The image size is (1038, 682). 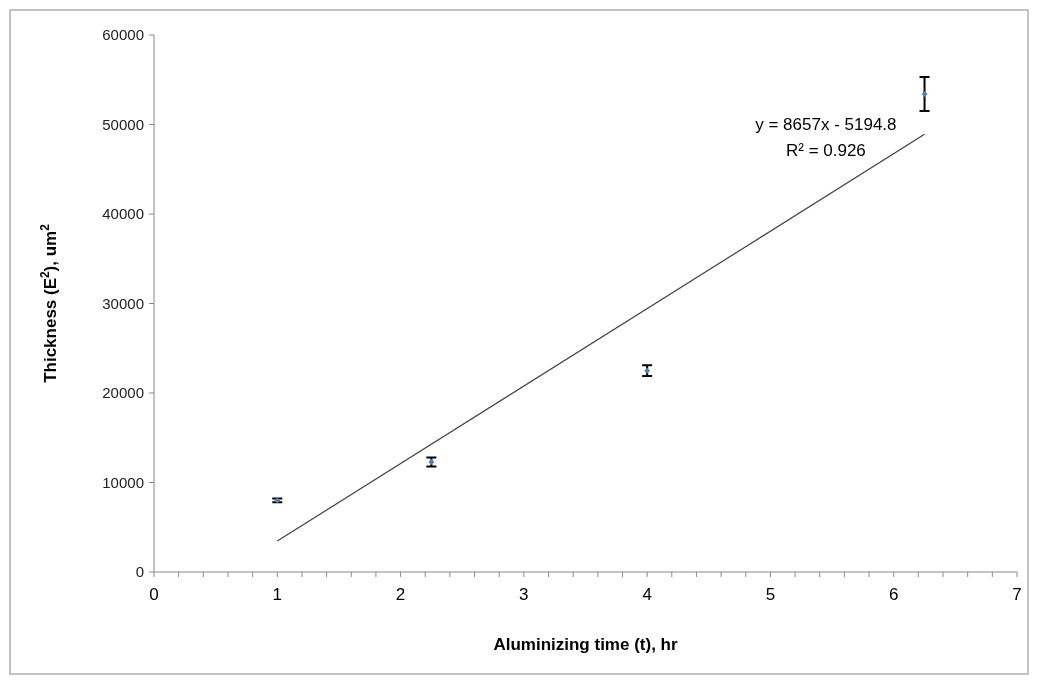 I want to click on annotation: y = 8657x - 5194.8, so click(x=826, y=124).